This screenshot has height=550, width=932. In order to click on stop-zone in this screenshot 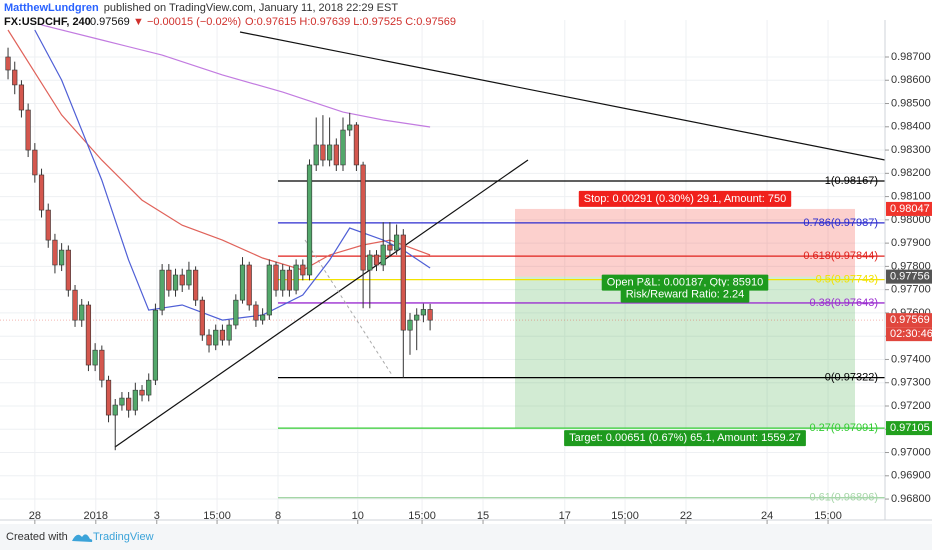, I will do `click(685, 242)`.